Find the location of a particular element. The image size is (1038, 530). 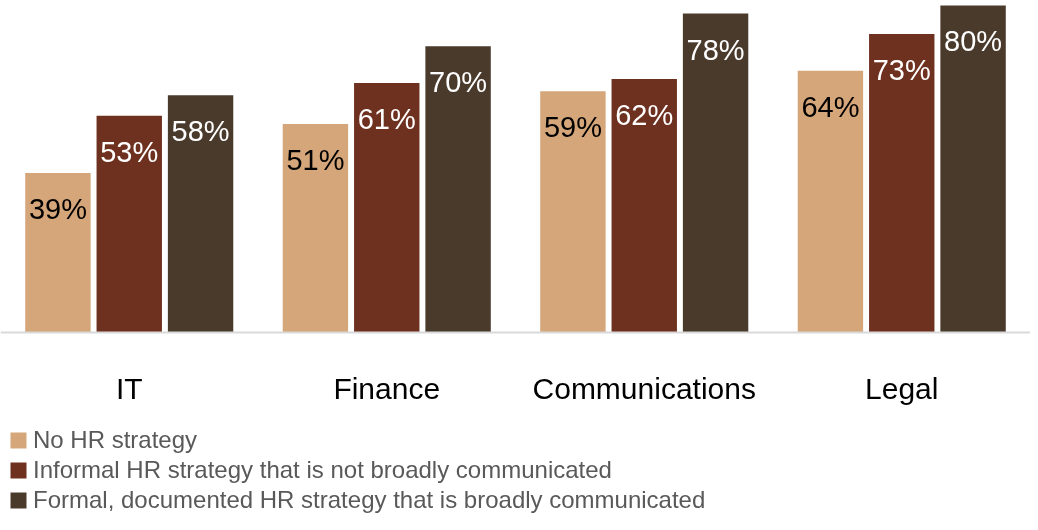

data-label: 39% is located at coordinates (57, 209).